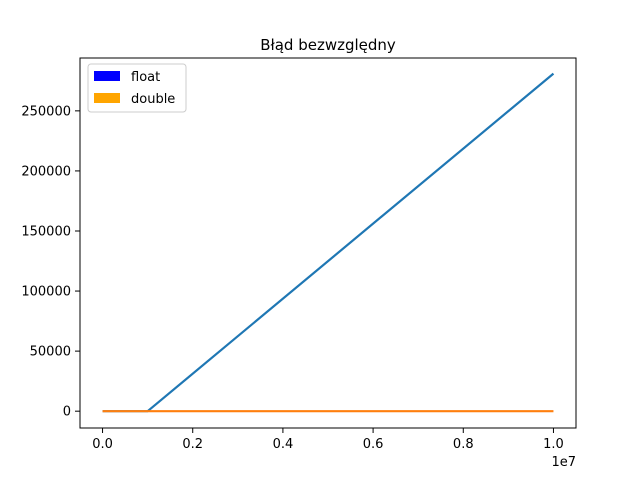  Describe the element at coordinates (553, 444) in the screenshot. I see `x-tick-label: 1.0` at that location.